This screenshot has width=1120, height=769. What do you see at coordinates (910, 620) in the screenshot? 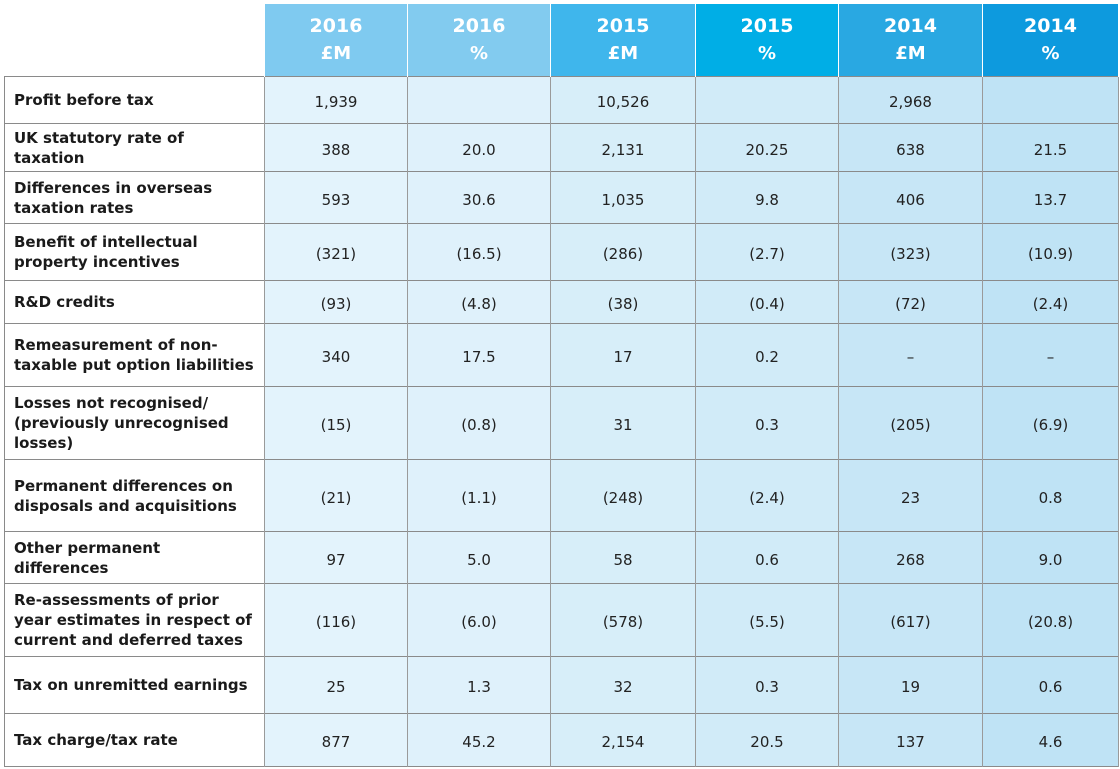
I see `table-cell: (617)` at bounding box center [910, 620].